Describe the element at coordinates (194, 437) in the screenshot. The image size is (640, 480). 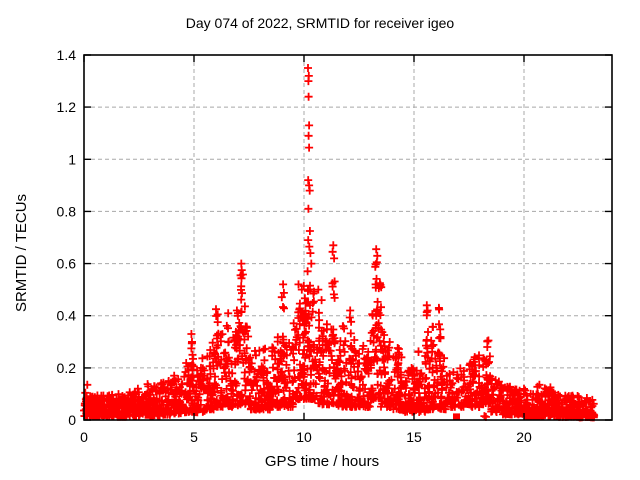
I see `x-tick-label: 5` at that location.